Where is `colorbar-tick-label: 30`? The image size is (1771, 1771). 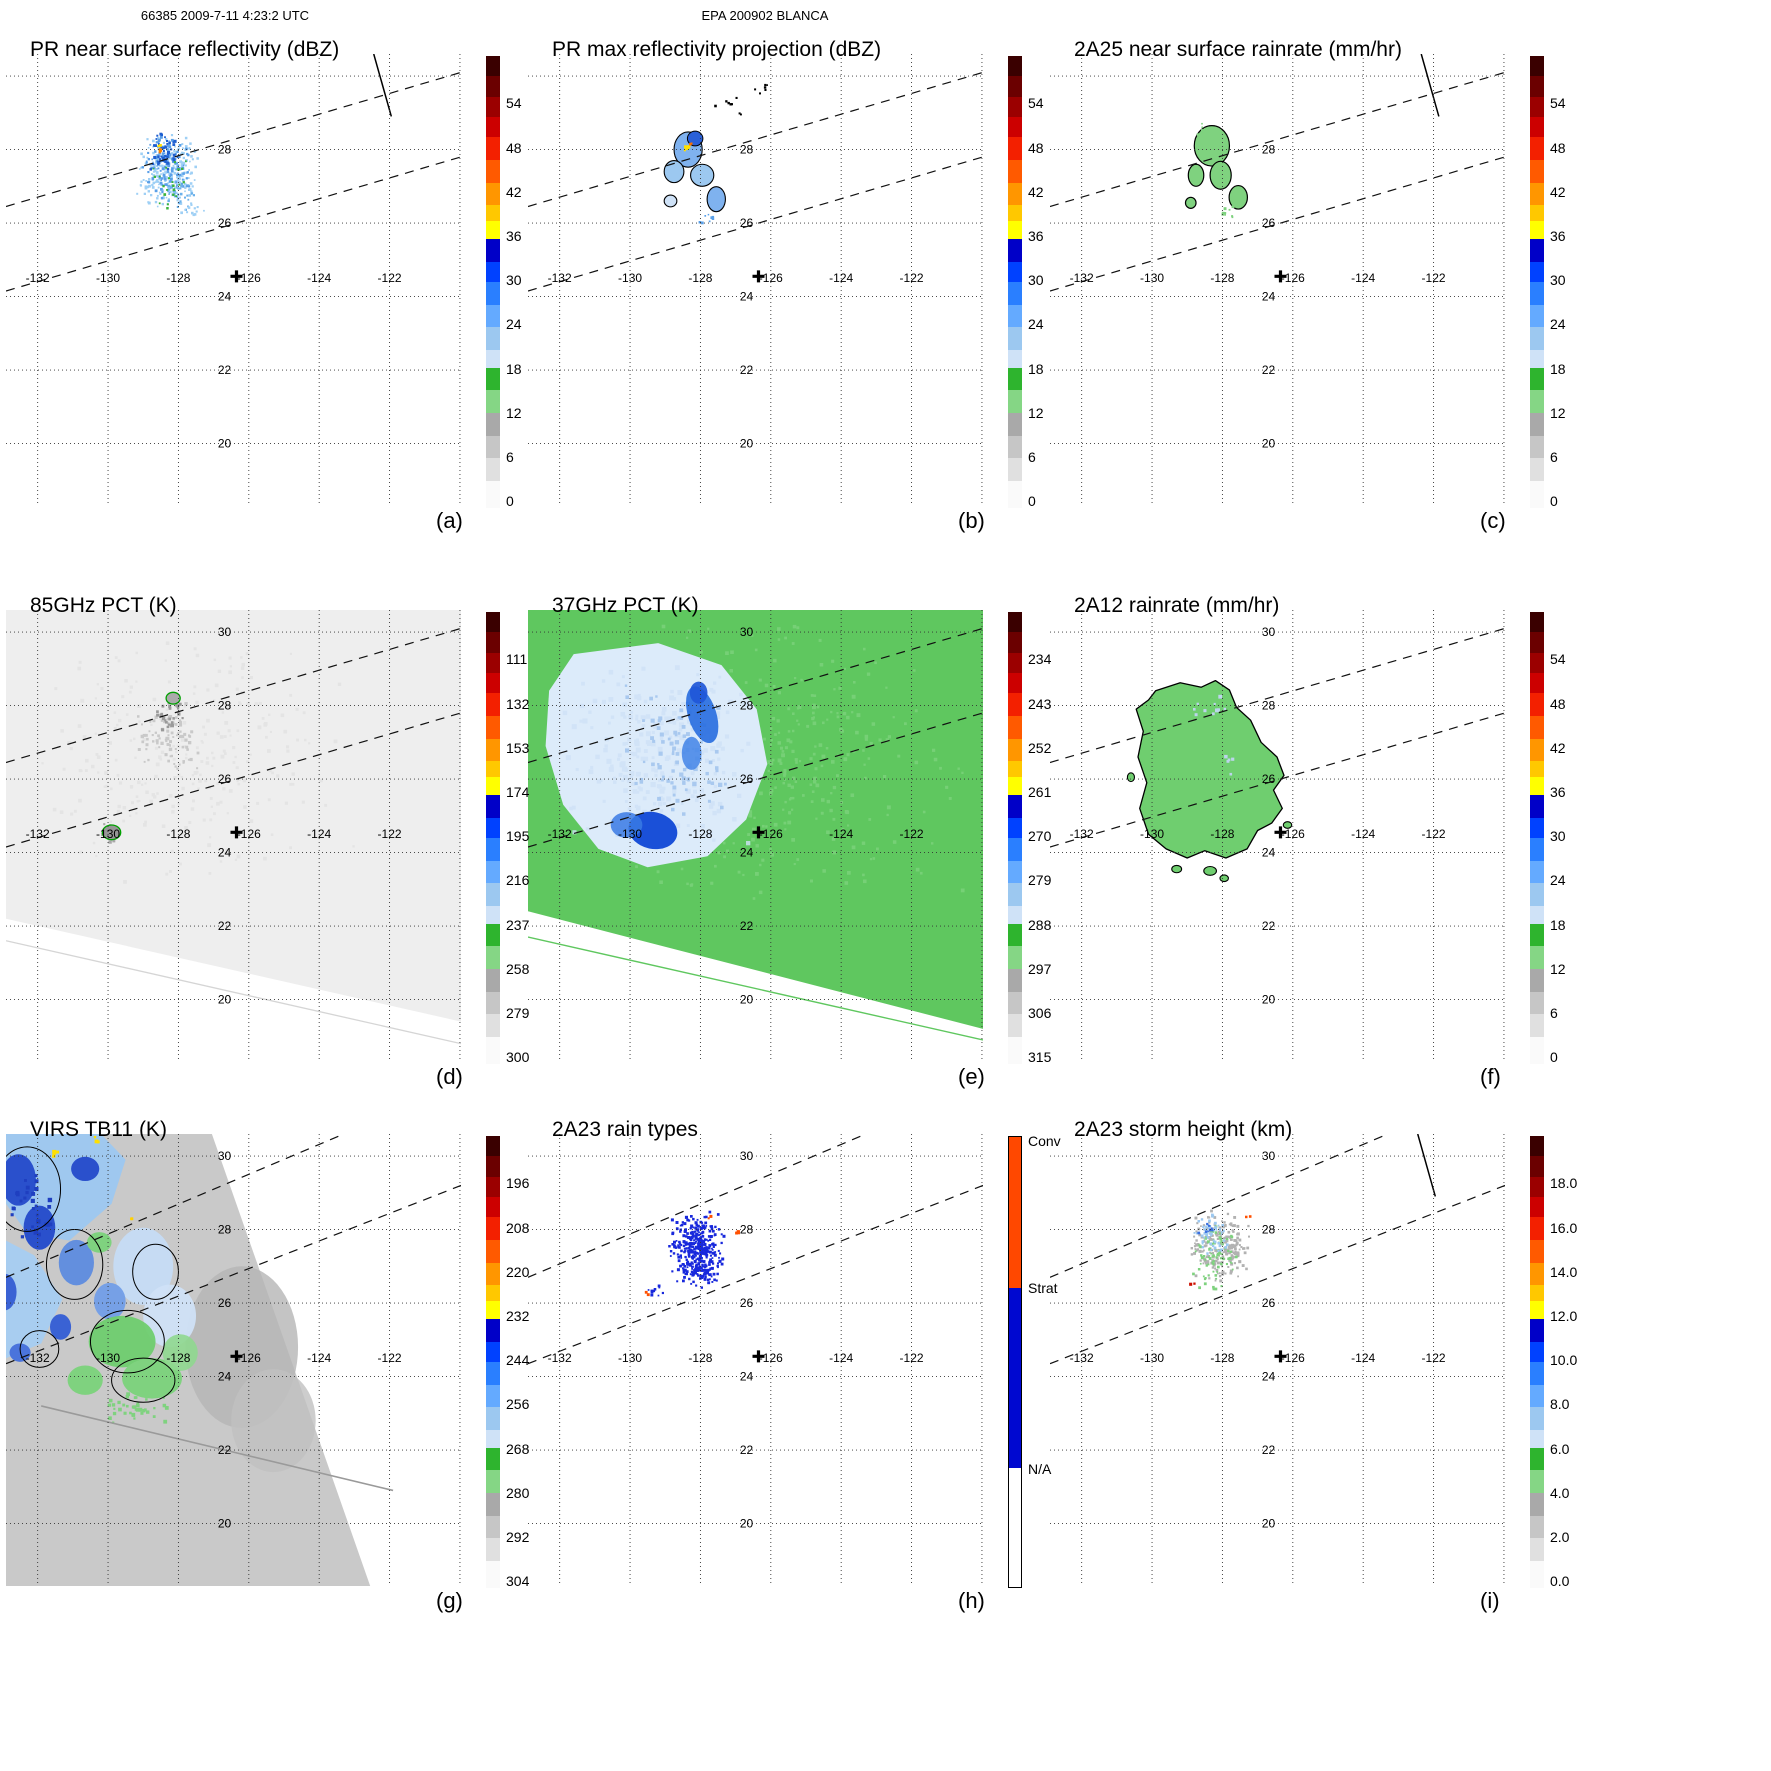 colorbar-tick-label: 30 is located at coordinates (514, 280).